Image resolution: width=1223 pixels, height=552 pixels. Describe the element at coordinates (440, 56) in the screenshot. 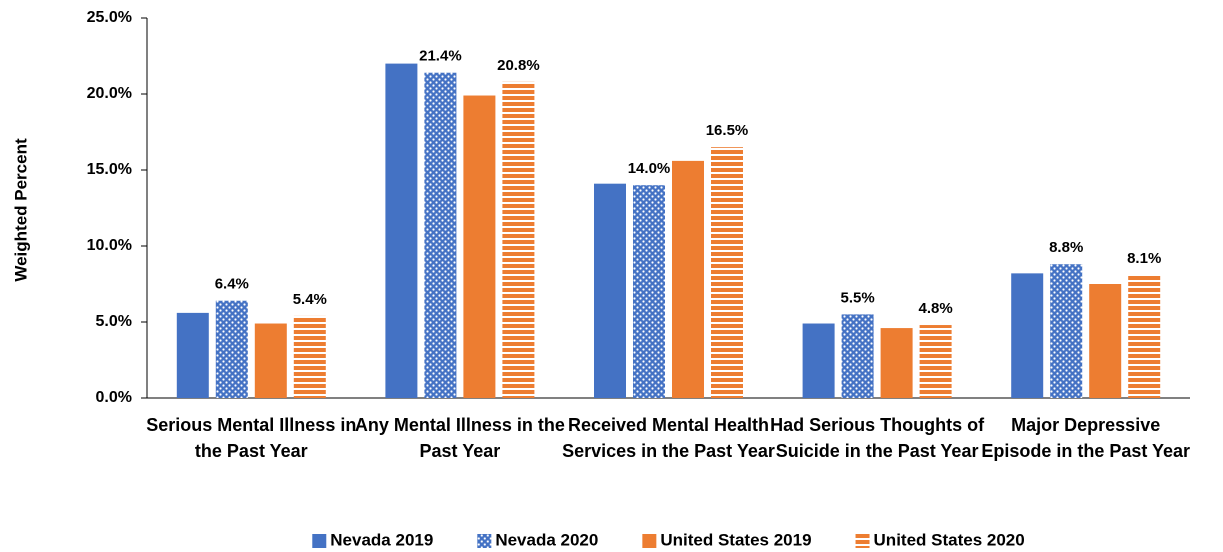

I see `data-label: 21.4%` at that location.